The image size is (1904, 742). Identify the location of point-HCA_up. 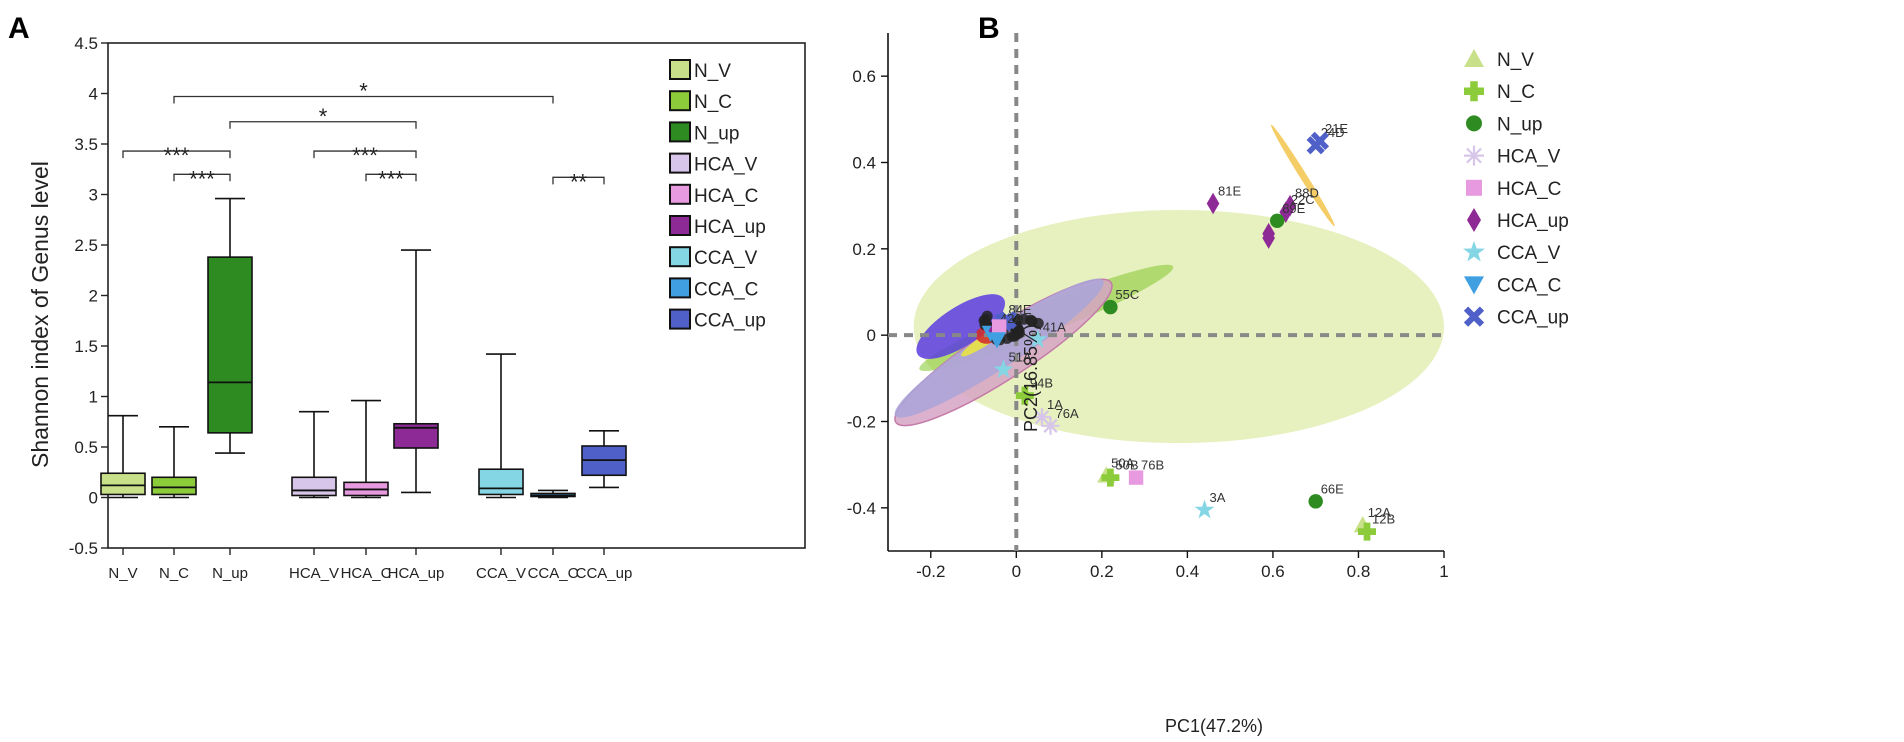
(1268, 233).